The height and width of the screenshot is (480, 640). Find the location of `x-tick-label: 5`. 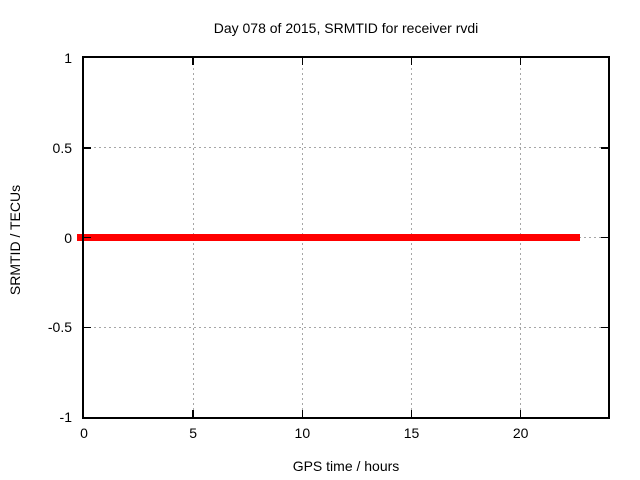

x-tick-label: 5 is located at coordinates (193, 433).